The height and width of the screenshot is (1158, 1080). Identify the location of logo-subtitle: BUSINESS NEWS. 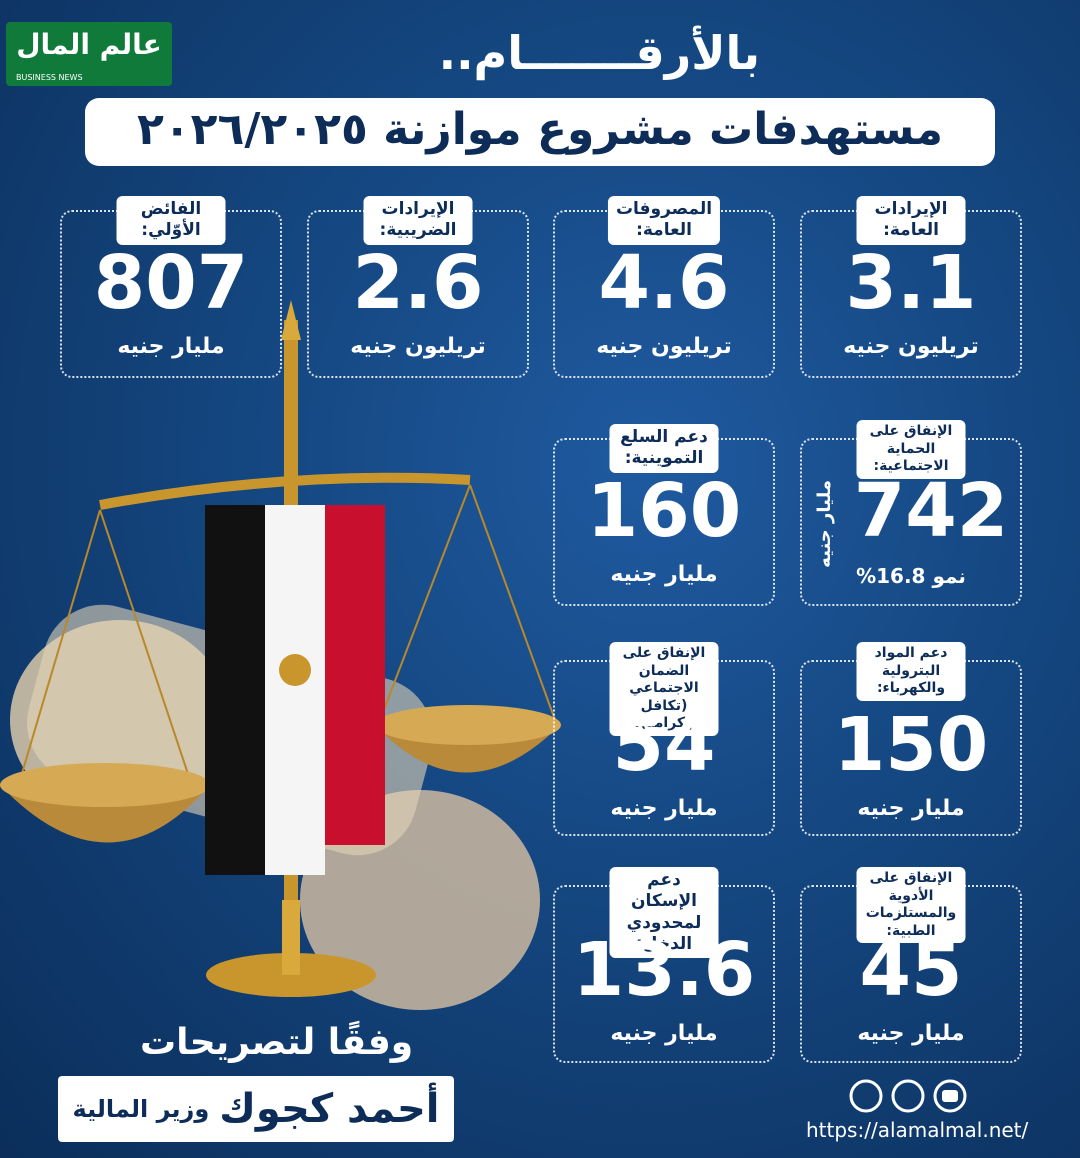
(49, 77).